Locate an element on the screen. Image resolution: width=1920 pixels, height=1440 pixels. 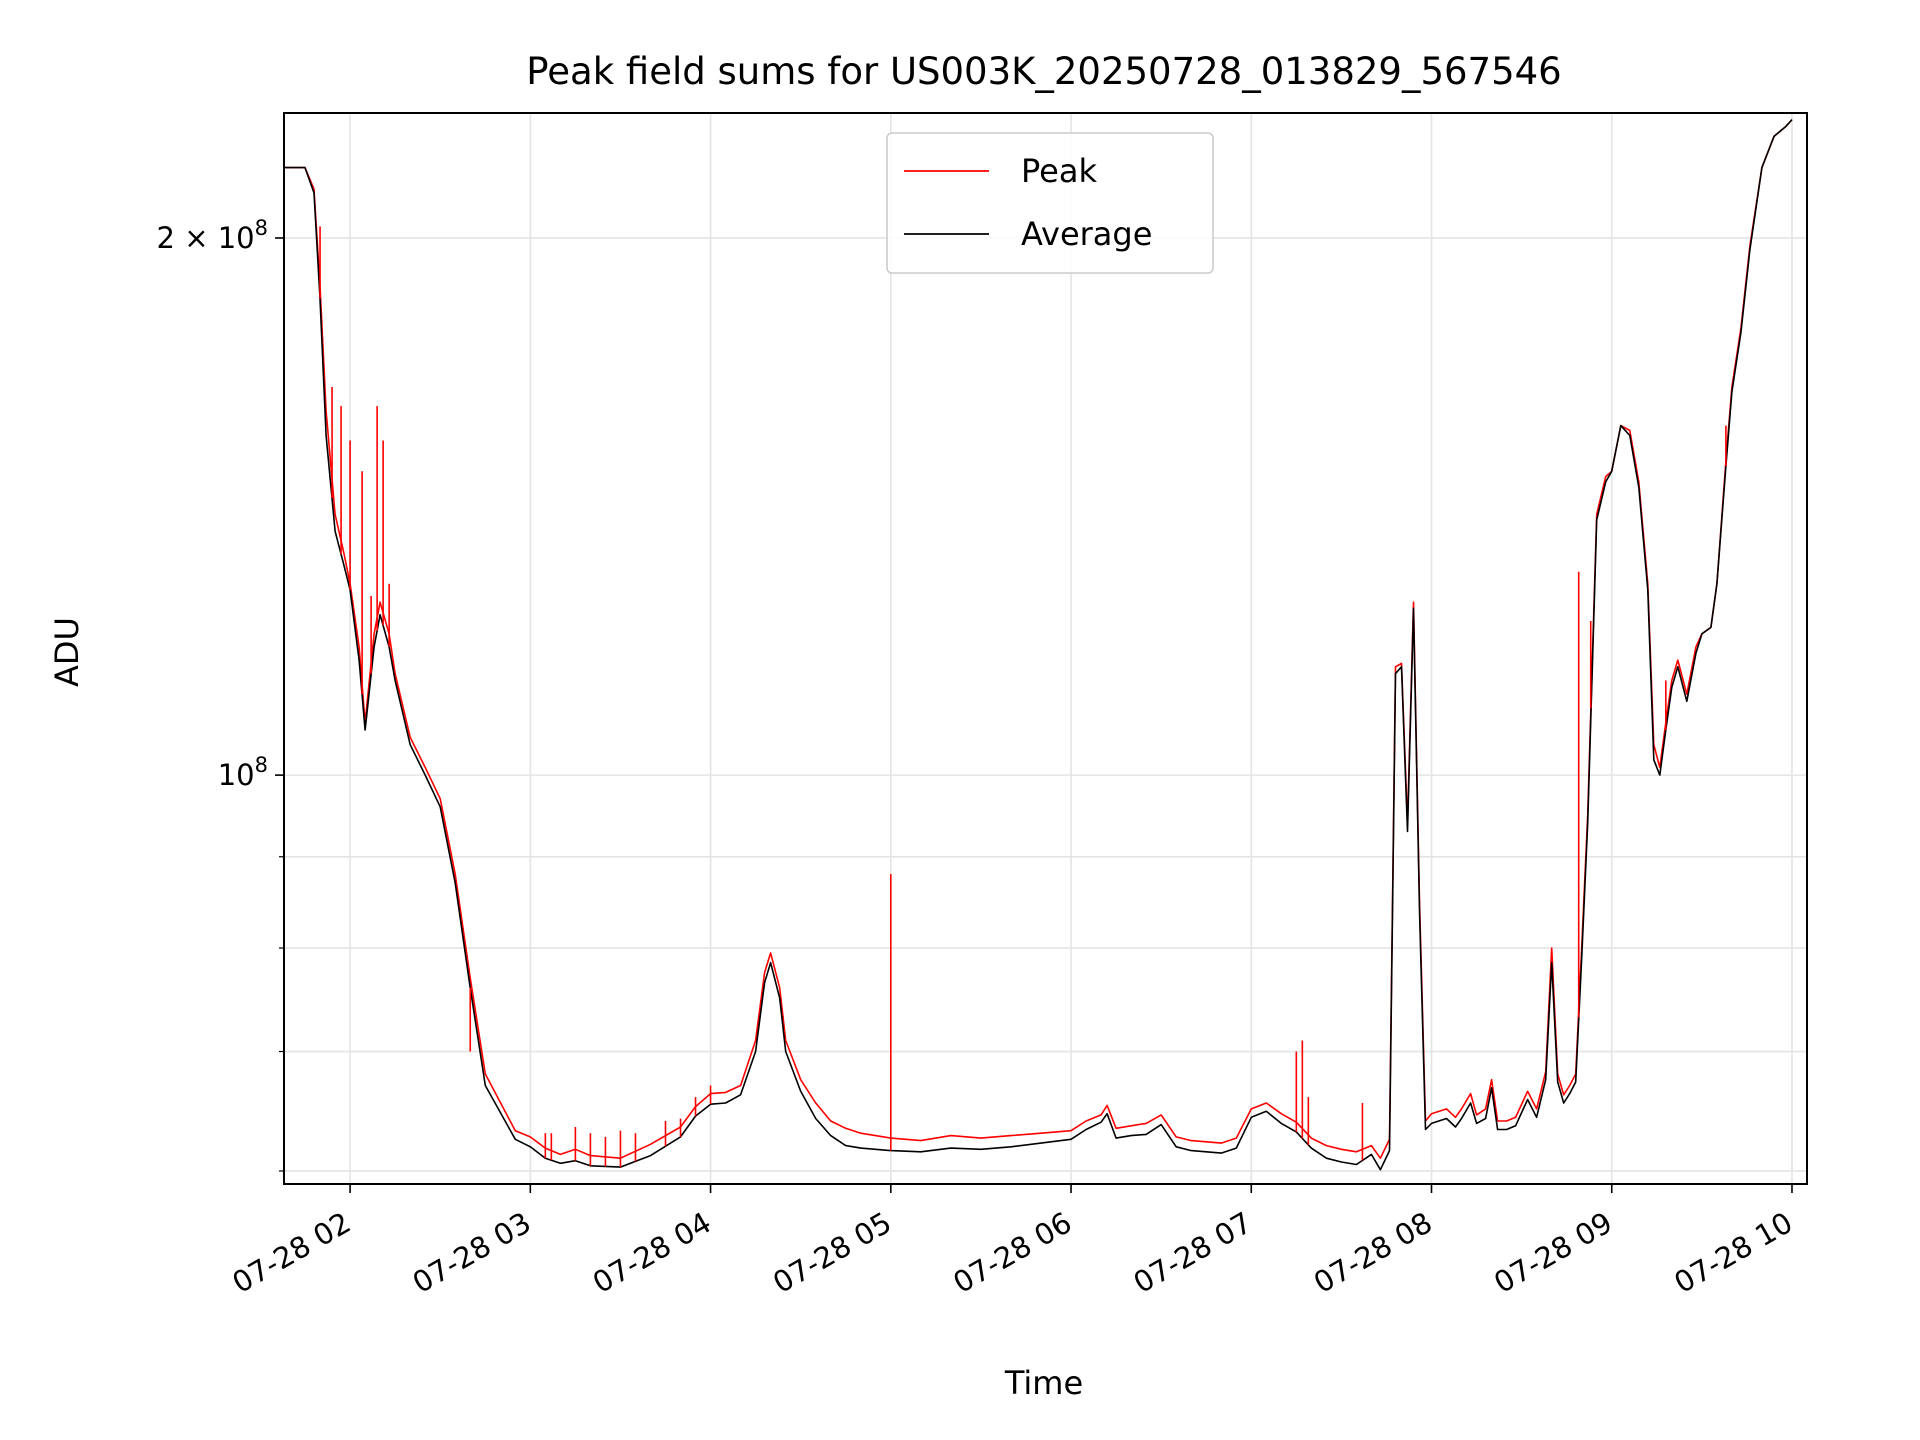
y-axis-label: ADU is located at coordinates (67, 652).